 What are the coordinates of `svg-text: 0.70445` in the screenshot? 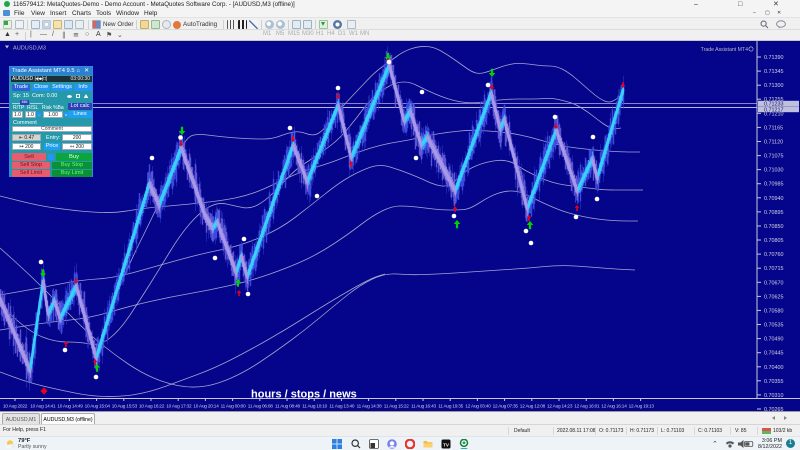 It's located at (774, 354).